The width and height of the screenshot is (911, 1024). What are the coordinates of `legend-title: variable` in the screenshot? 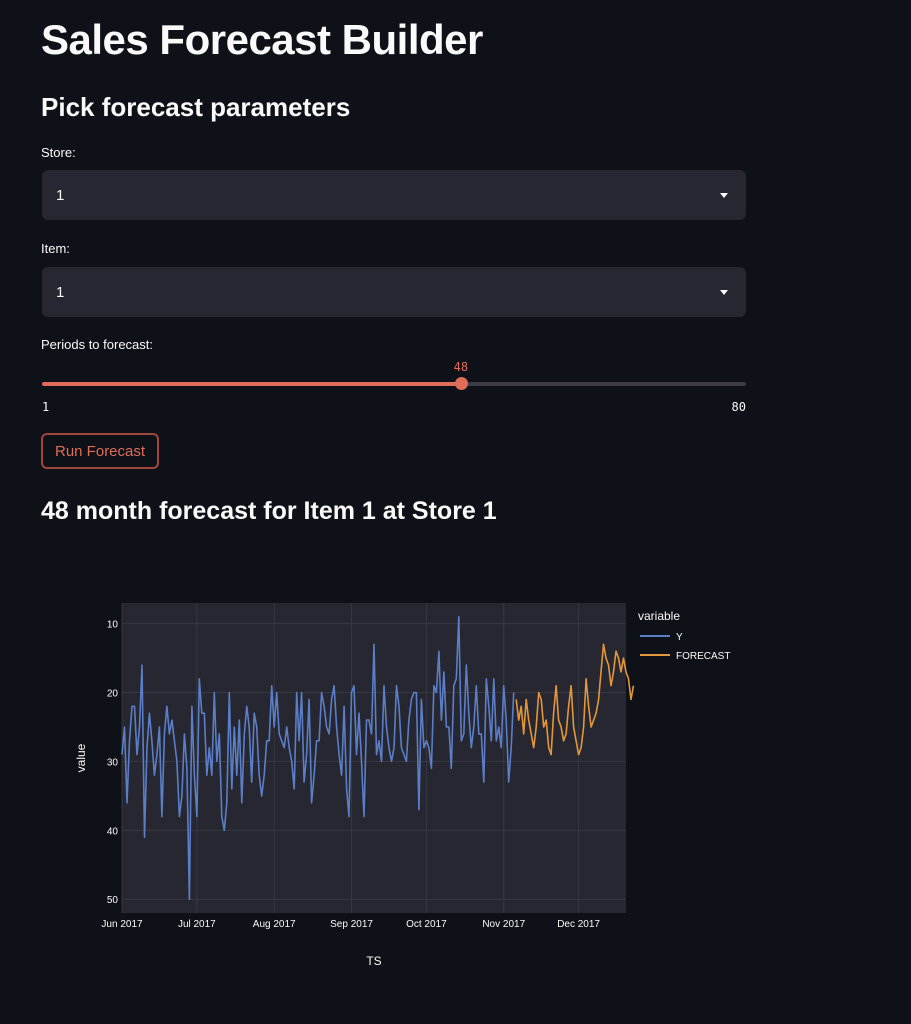 It's located at (659, 616).